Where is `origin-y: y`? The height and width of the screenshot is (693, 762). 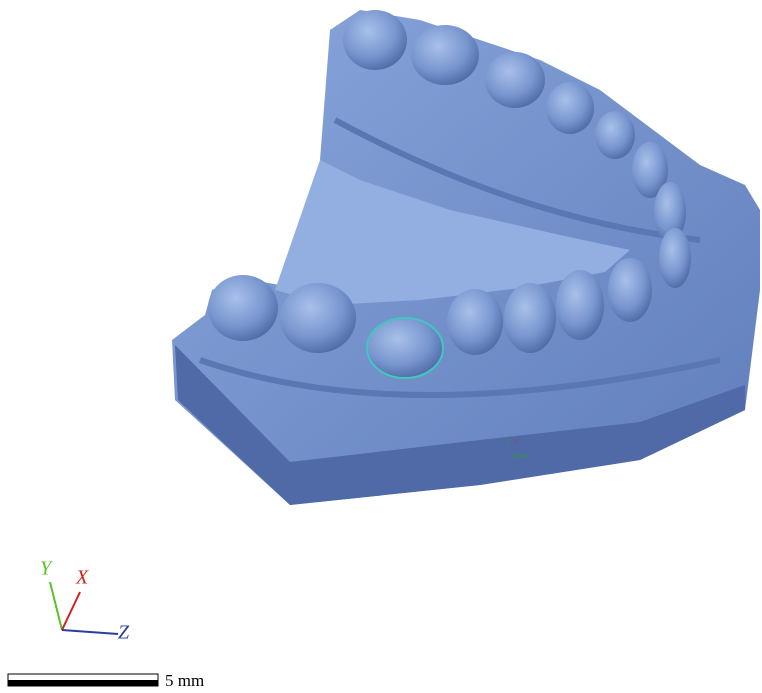 origin-y: y is located at coordinates (508, 442).